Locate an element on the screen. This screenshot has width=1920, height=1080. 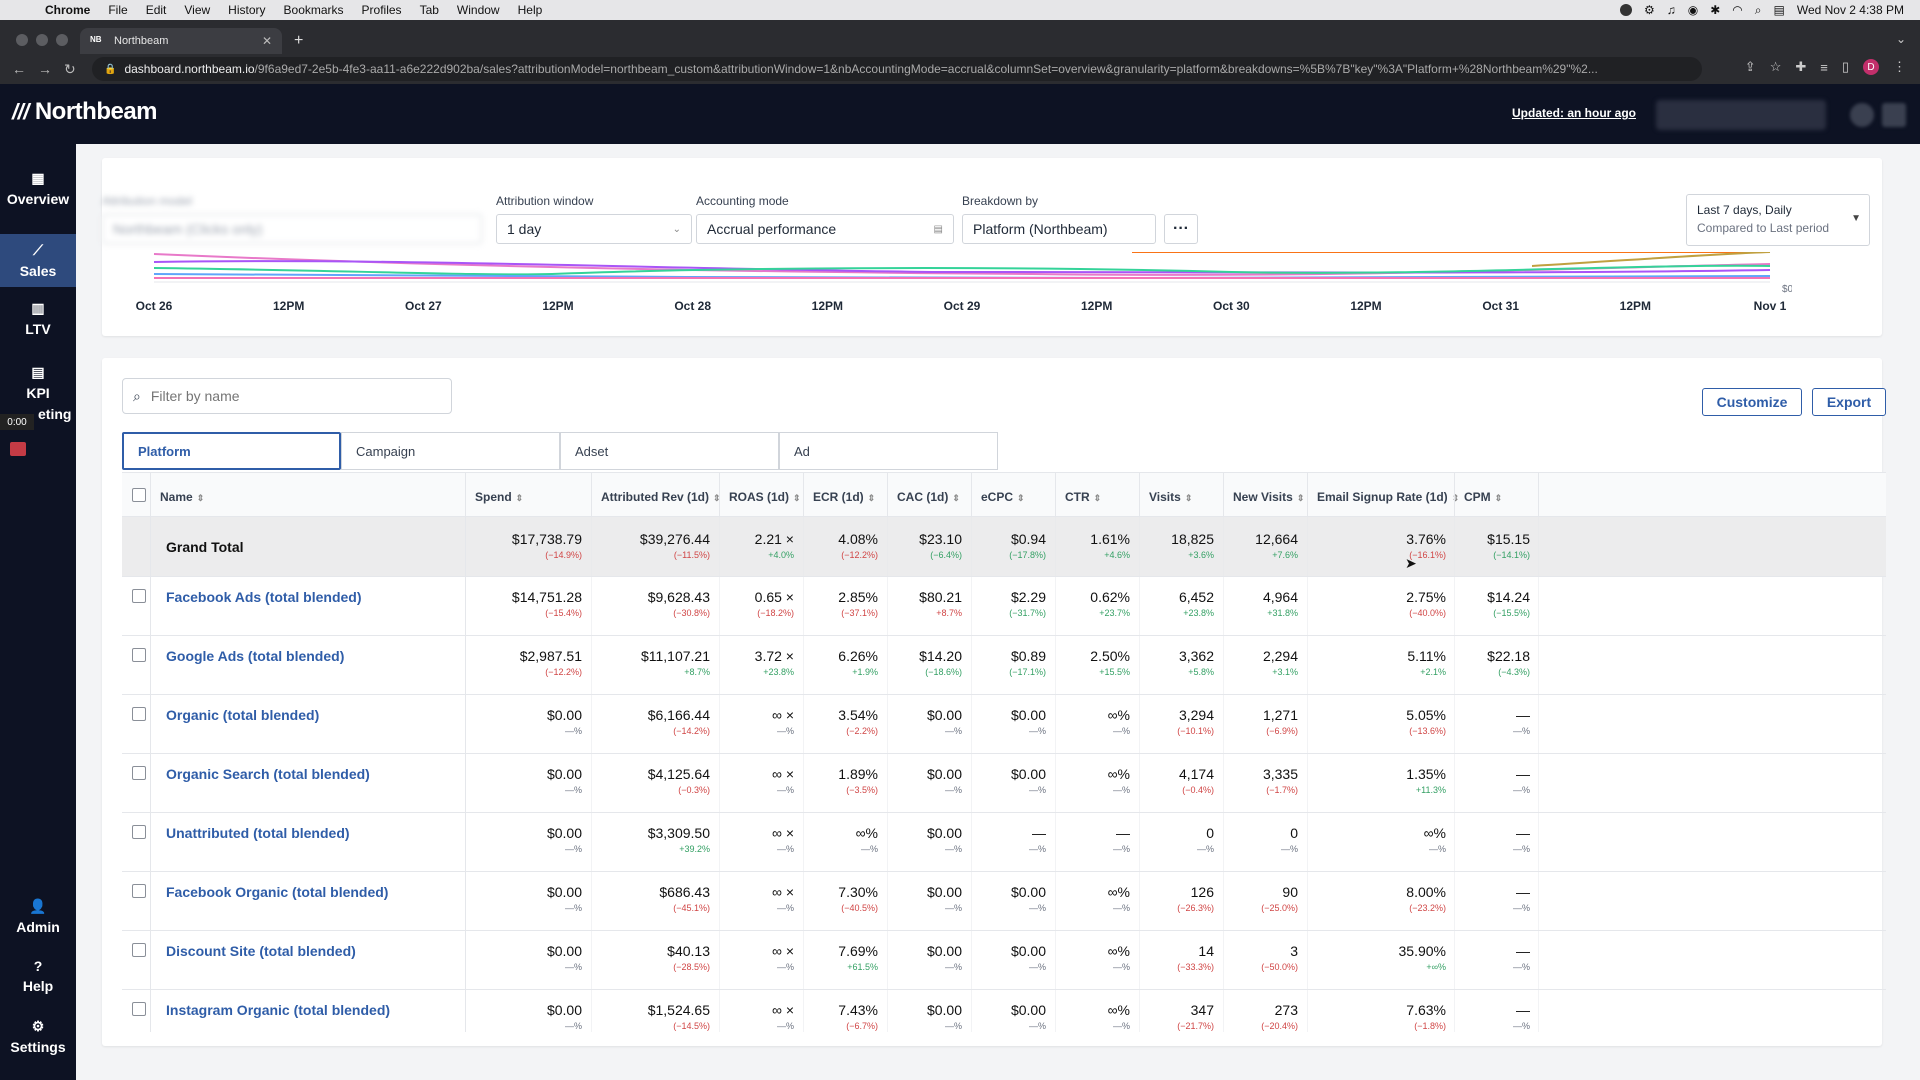
wifi-icon: ◠ is located at coordinates (1737, 10).